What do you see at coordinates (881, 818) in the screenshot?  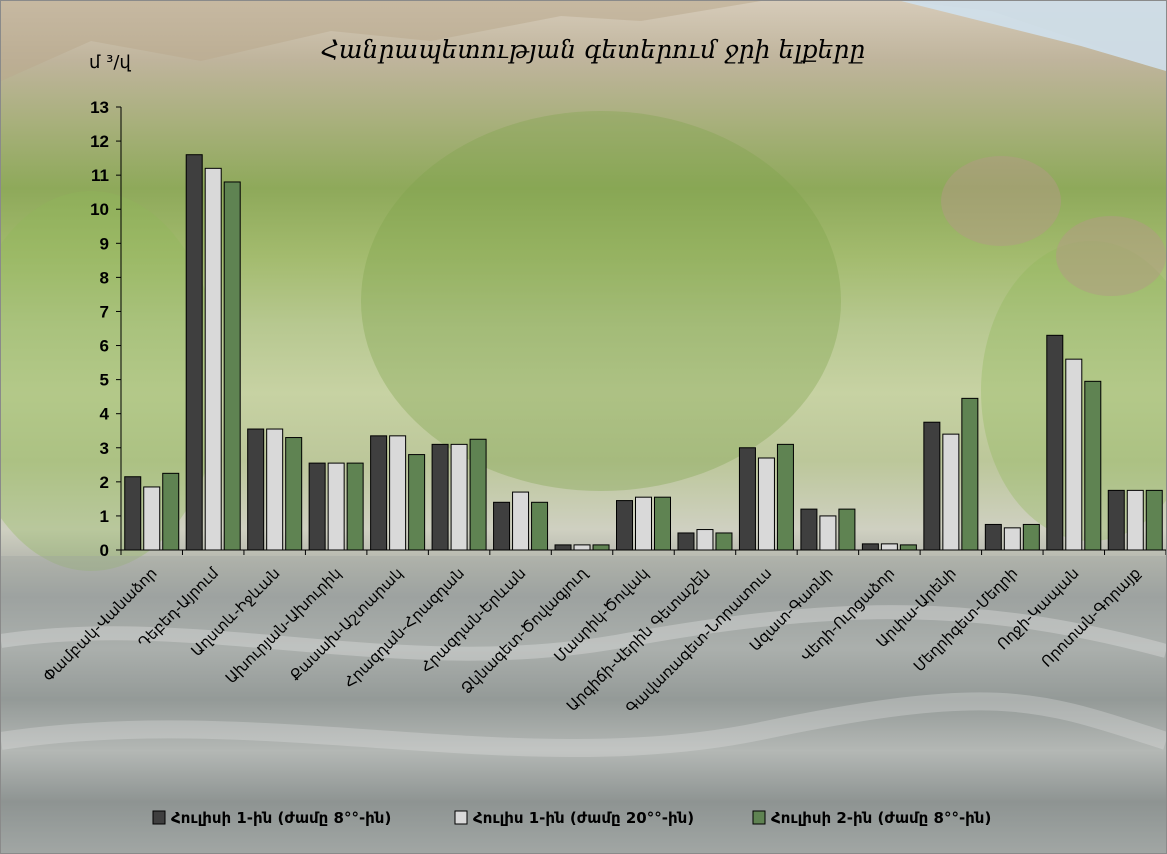 I see `legend-label: Հուլիսի 2-ին (ժամը 8°°-ին)` at bounding box center [881, 818].